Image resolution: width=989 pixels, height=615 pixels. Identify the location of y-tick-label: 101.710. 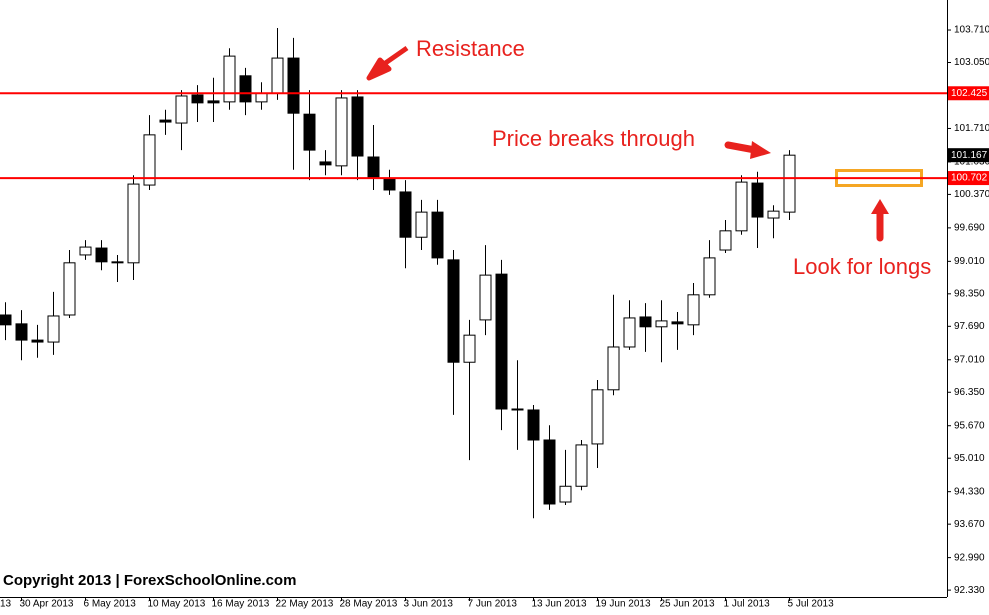
(971, 128).